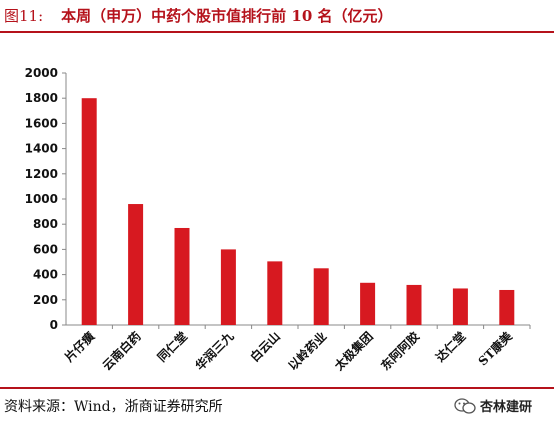 This screenshot has width=554, height=436. What do you see at coordinates (121, 351) in the screenshot?
I see `x-tick-label: 云南白药` at bounding box center [121, 351].